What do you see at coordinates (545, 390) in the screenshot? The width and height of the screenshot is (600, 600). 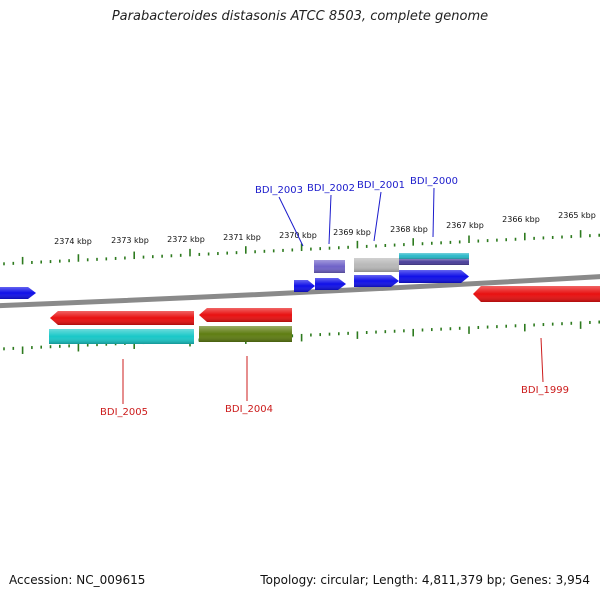 I see `gene-label: BDI_1999` at bounding box center [545, 390].